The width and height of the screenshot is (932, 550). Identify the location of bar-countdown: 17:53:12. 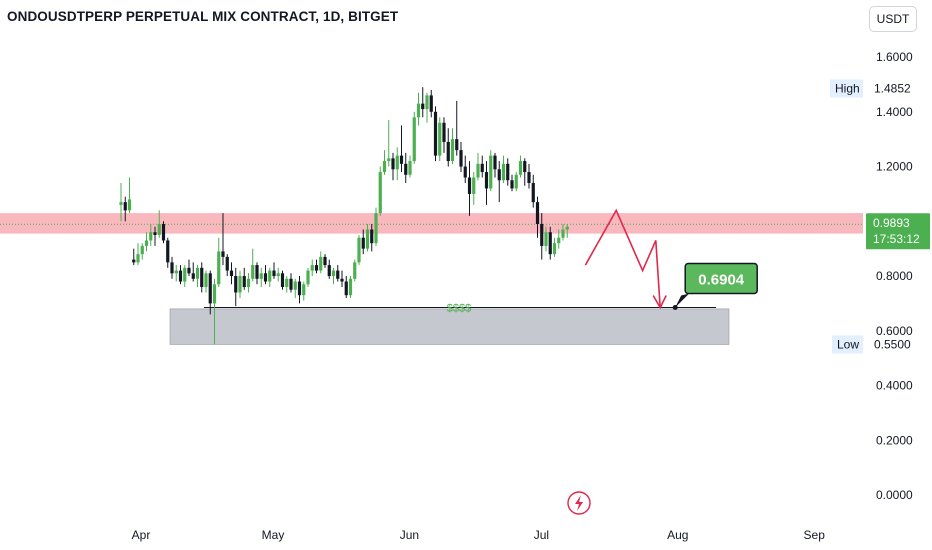
(896, 239).